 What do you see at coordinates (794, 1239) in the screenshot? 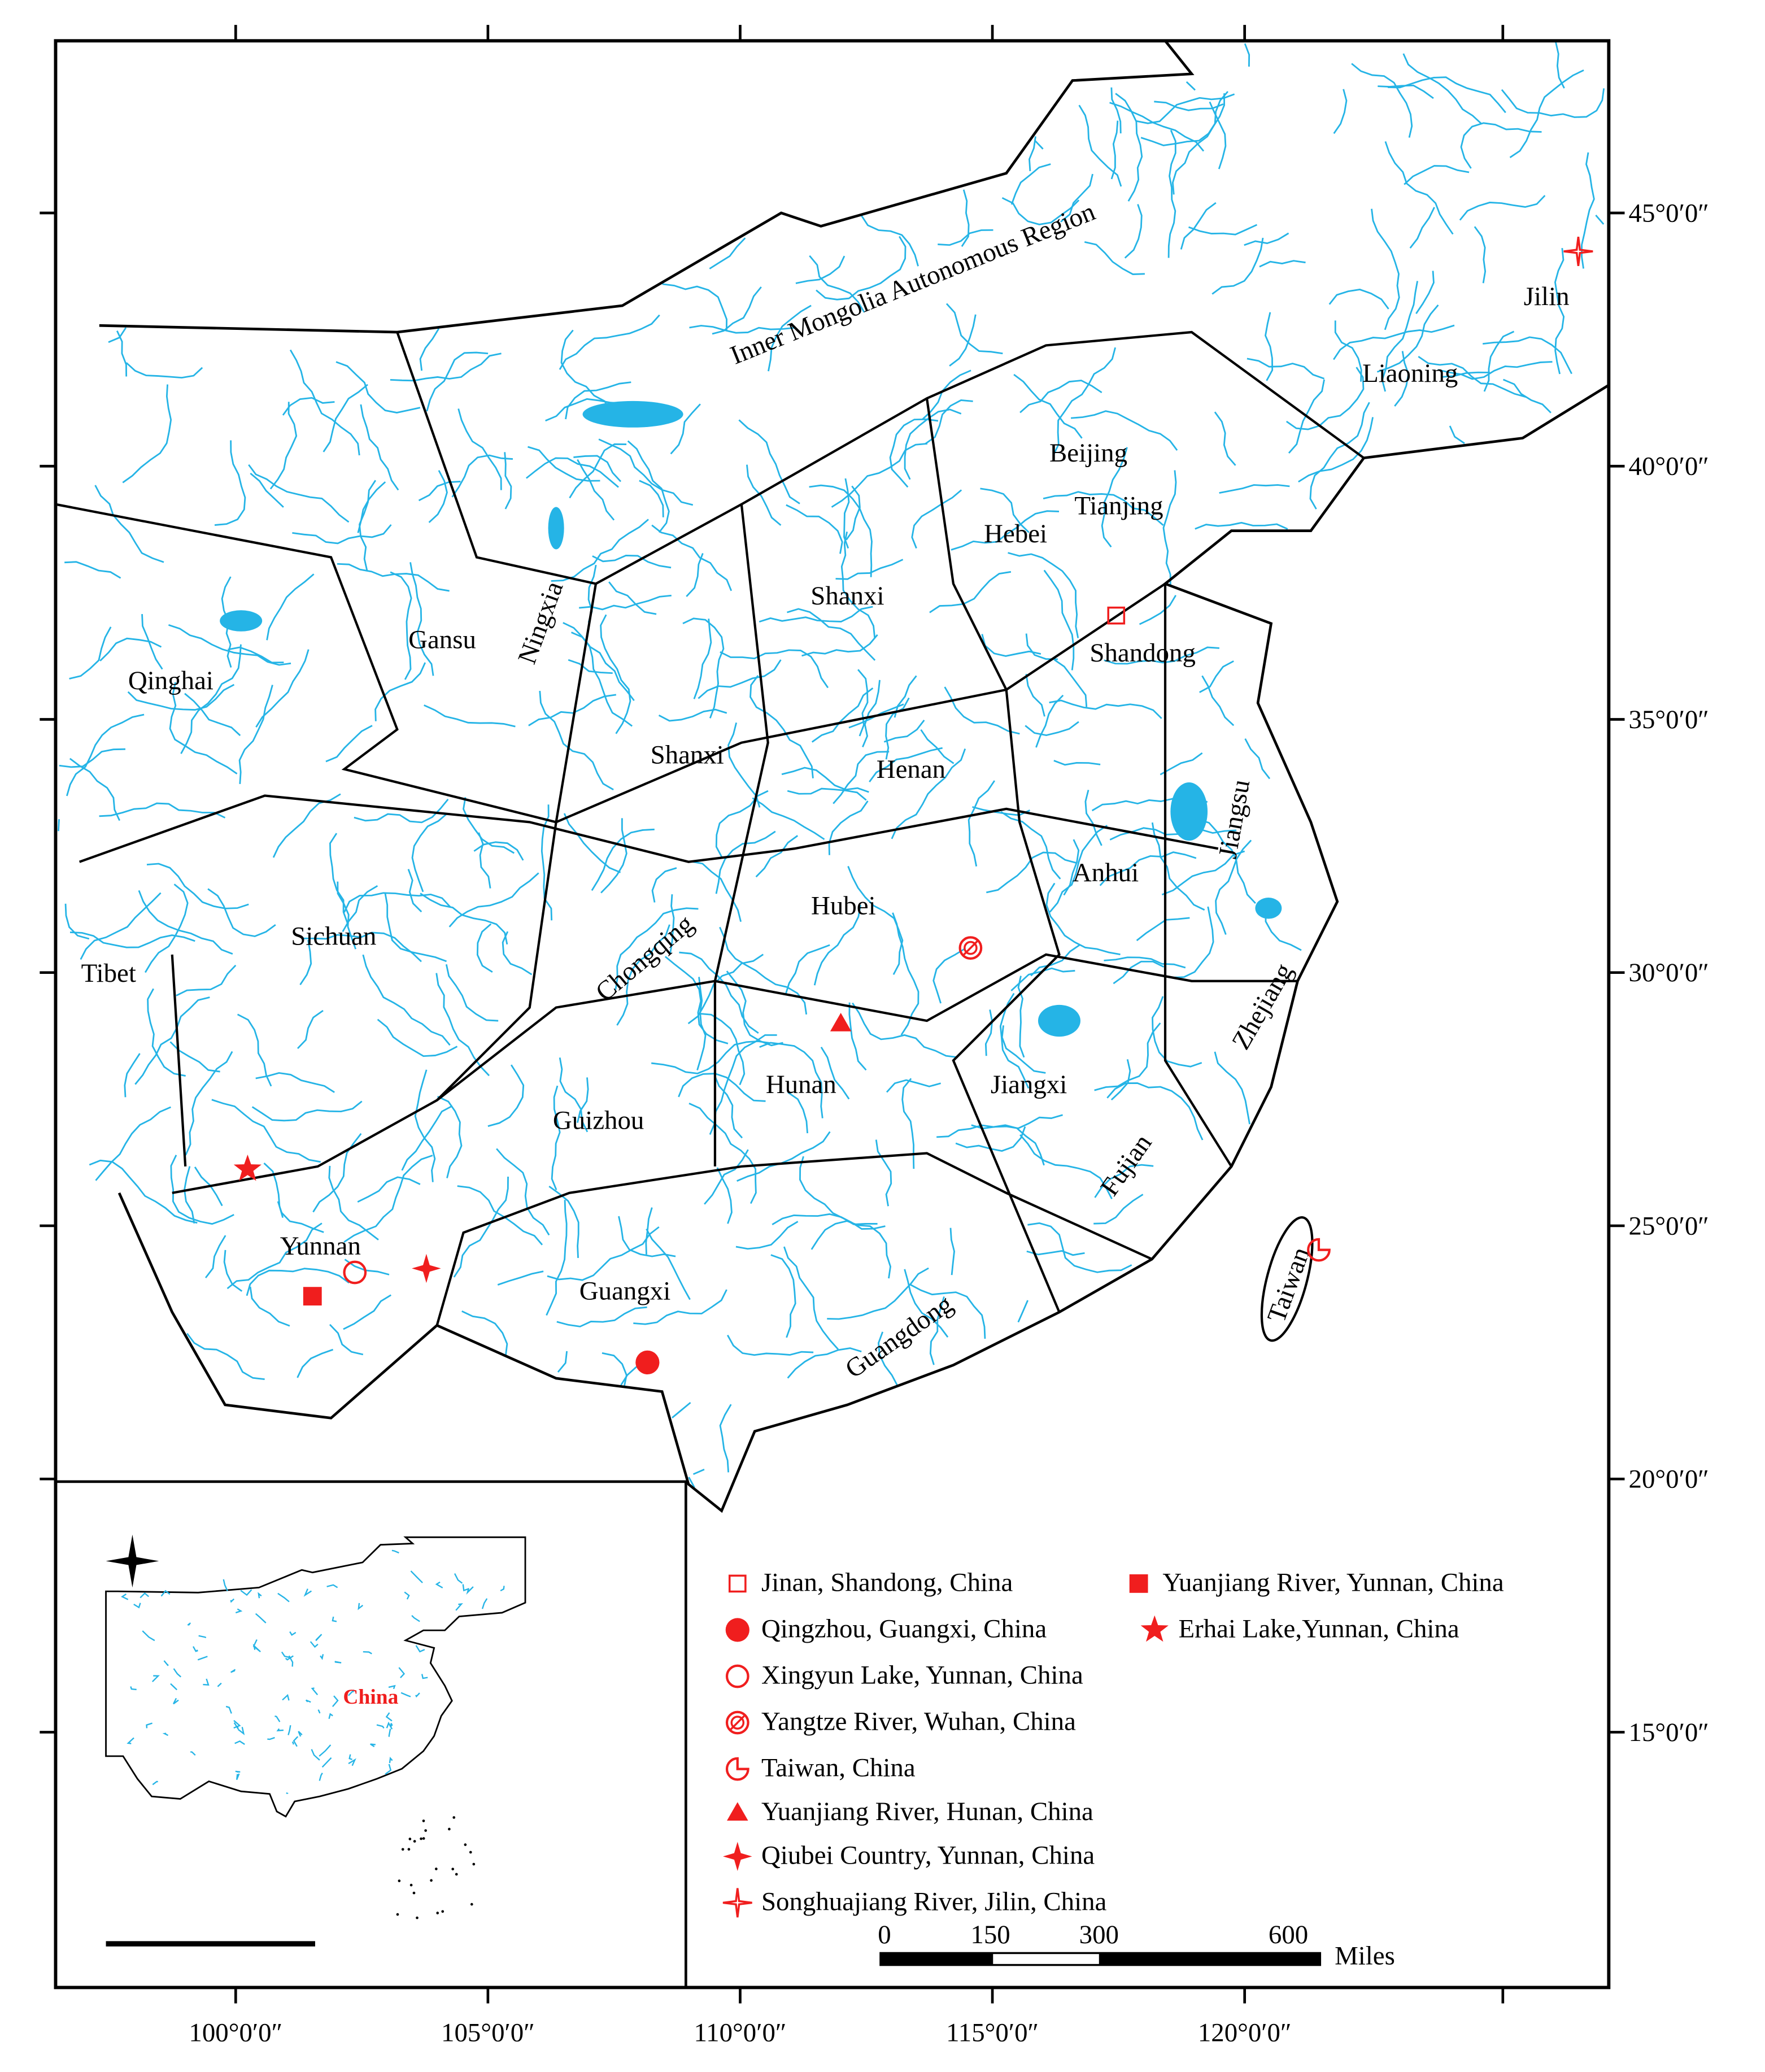
I see `province-border` at bounding box center [794, 1239].